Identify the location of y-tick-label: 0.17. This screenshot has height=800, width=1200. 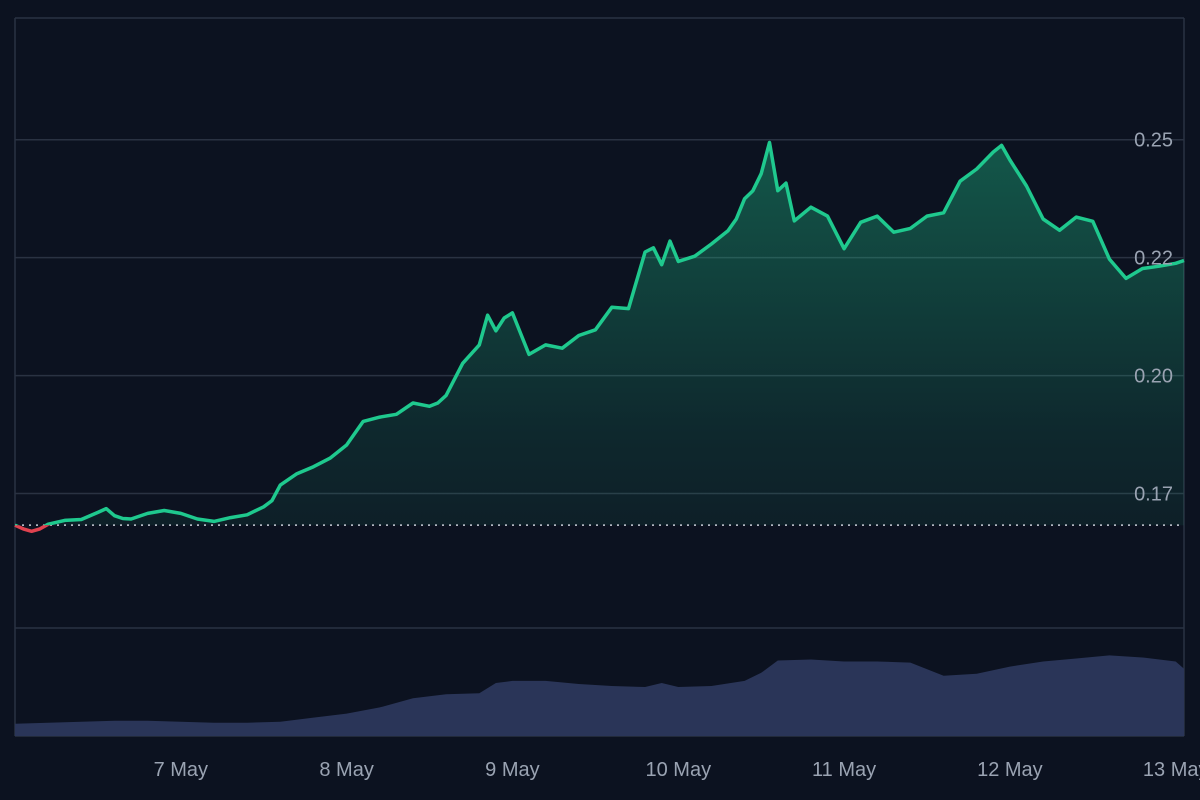
(1153, 495).